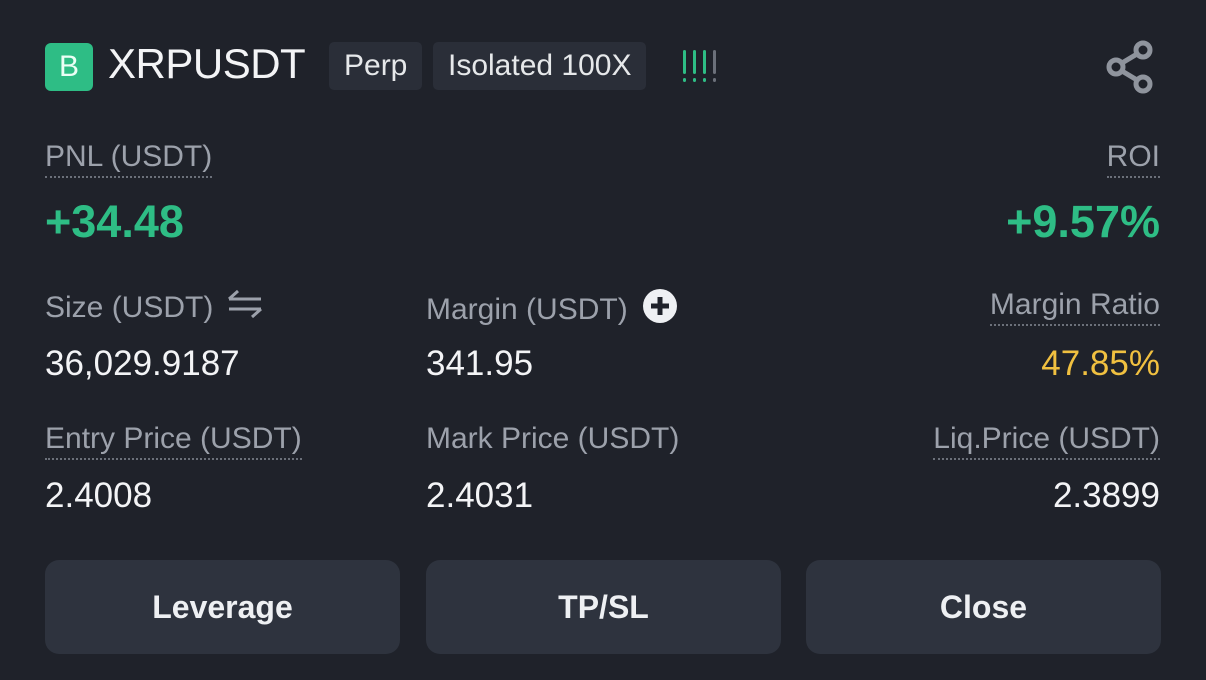  Describe the element at coordinates (1100, 363) in the screenshot. I see `margin-ratio-value: 47.85%` at that location.